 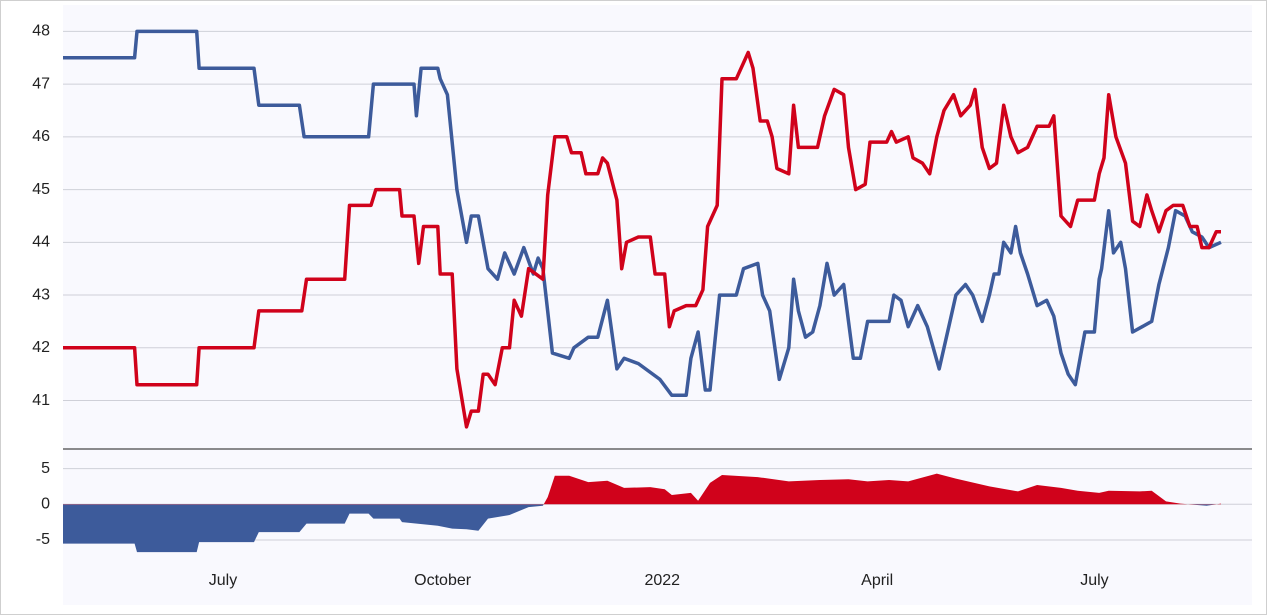 What do you see at coordinates (41, 242) in the screenshot?
I see `y-tick-label: 44` at bounding box center [41, 242].